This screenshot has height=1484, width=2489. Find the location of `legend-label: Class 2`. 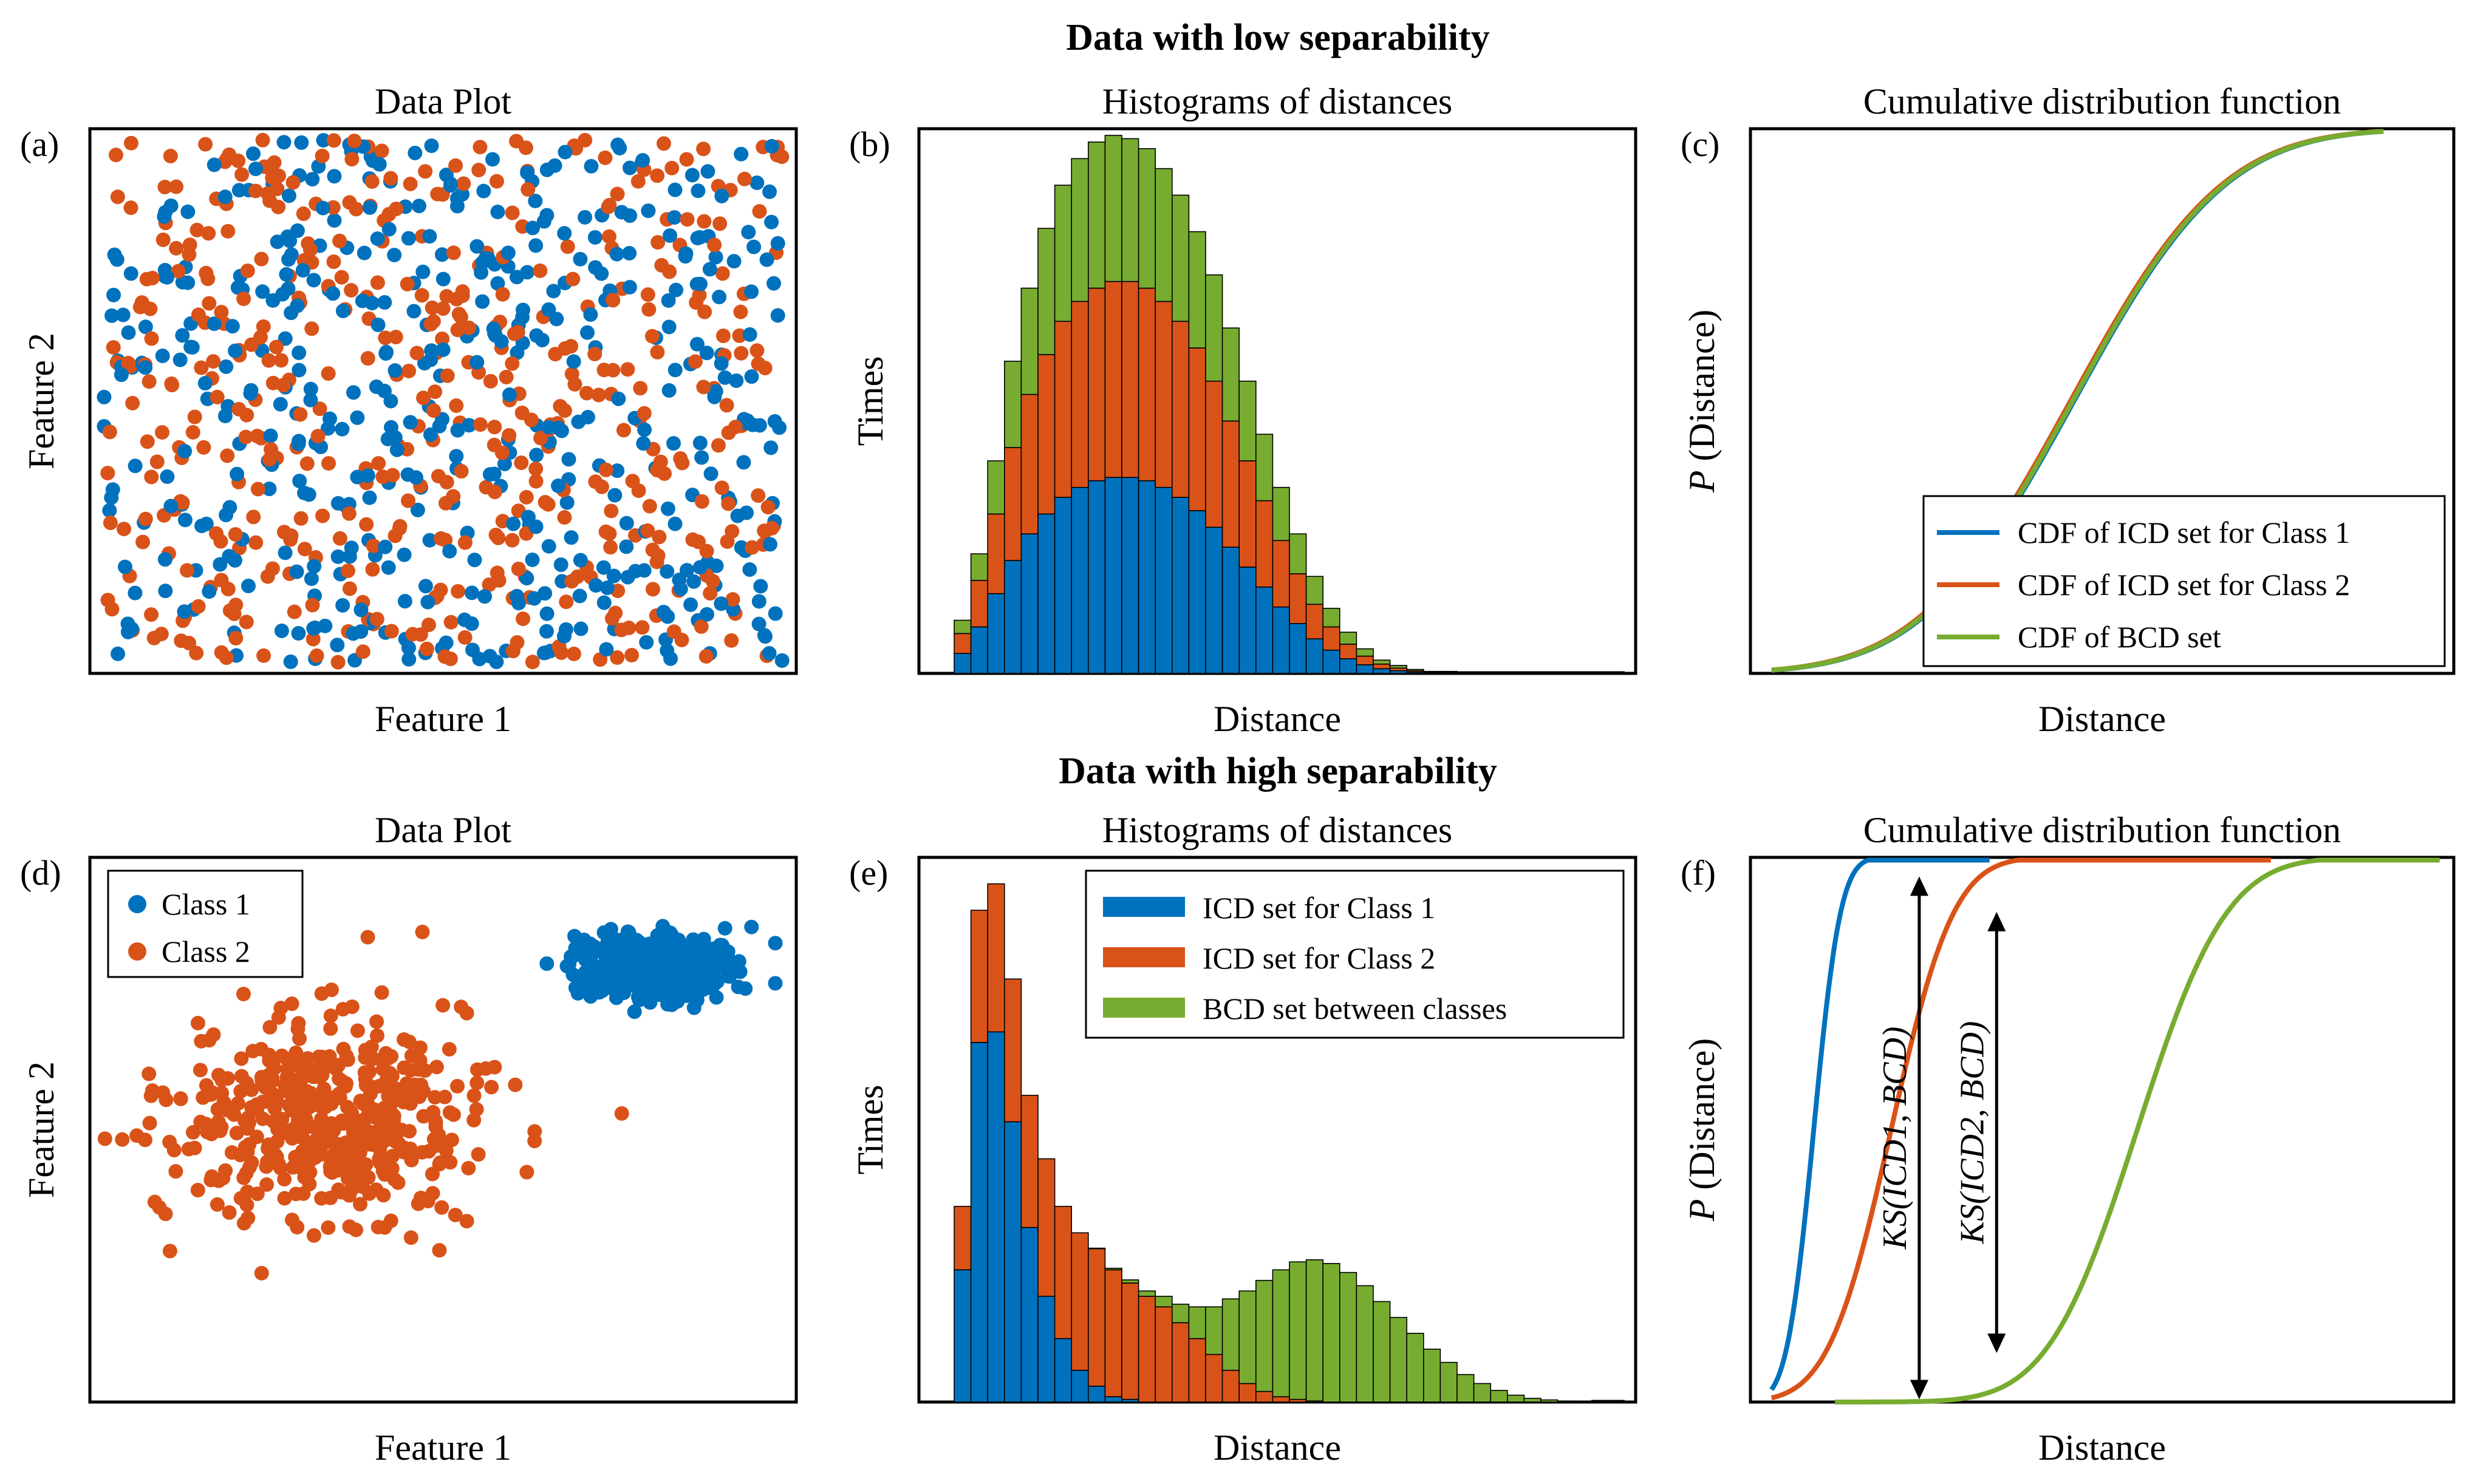

legend-label: Class 2 is located at coordinates (206, 951).